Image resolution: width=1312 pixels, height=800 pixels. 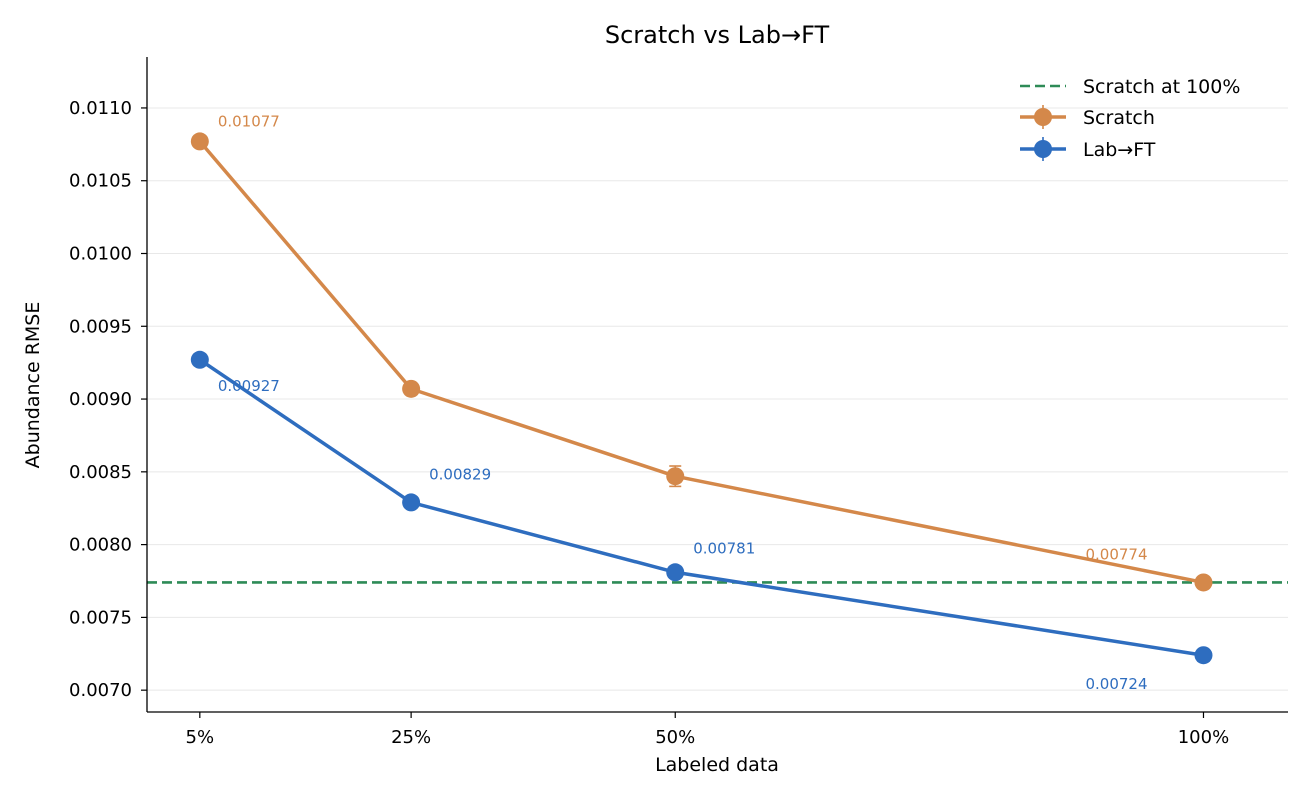 I want to click on data-label: 0.00774, so click(x=1116, y=554).